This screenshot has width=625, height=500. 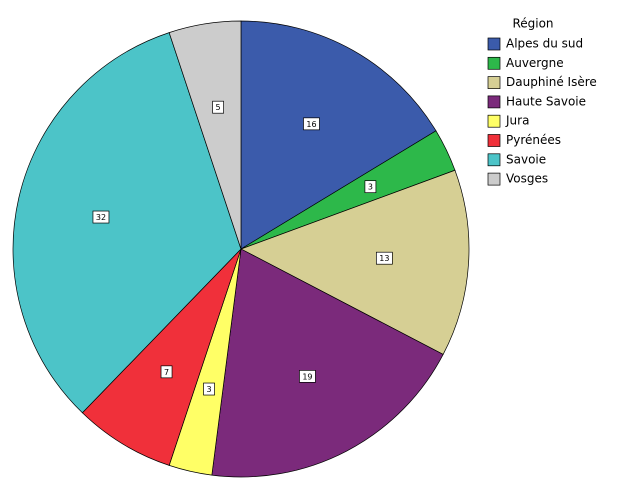 I want to click on legend-label: Dauphiné Isère, so click(x=551, y=82).